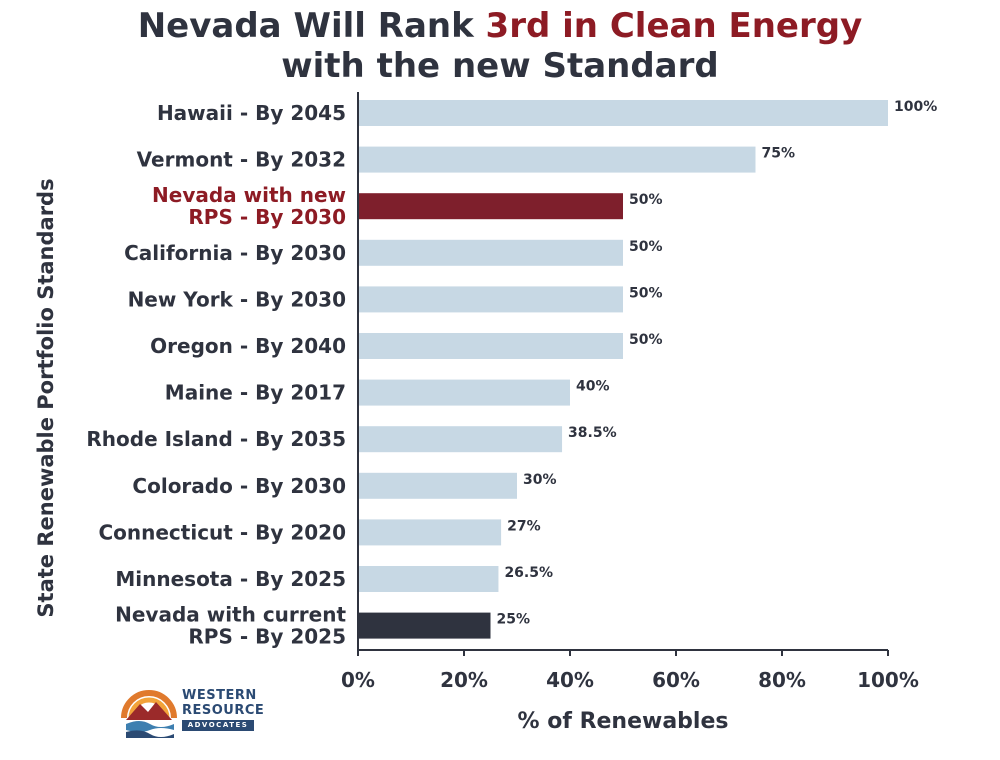 This screenshot has width=1000, height=760. Describe the element at coordinates (249, 195) in the screenshot. I see `category-label: Nevada with new` at that location.